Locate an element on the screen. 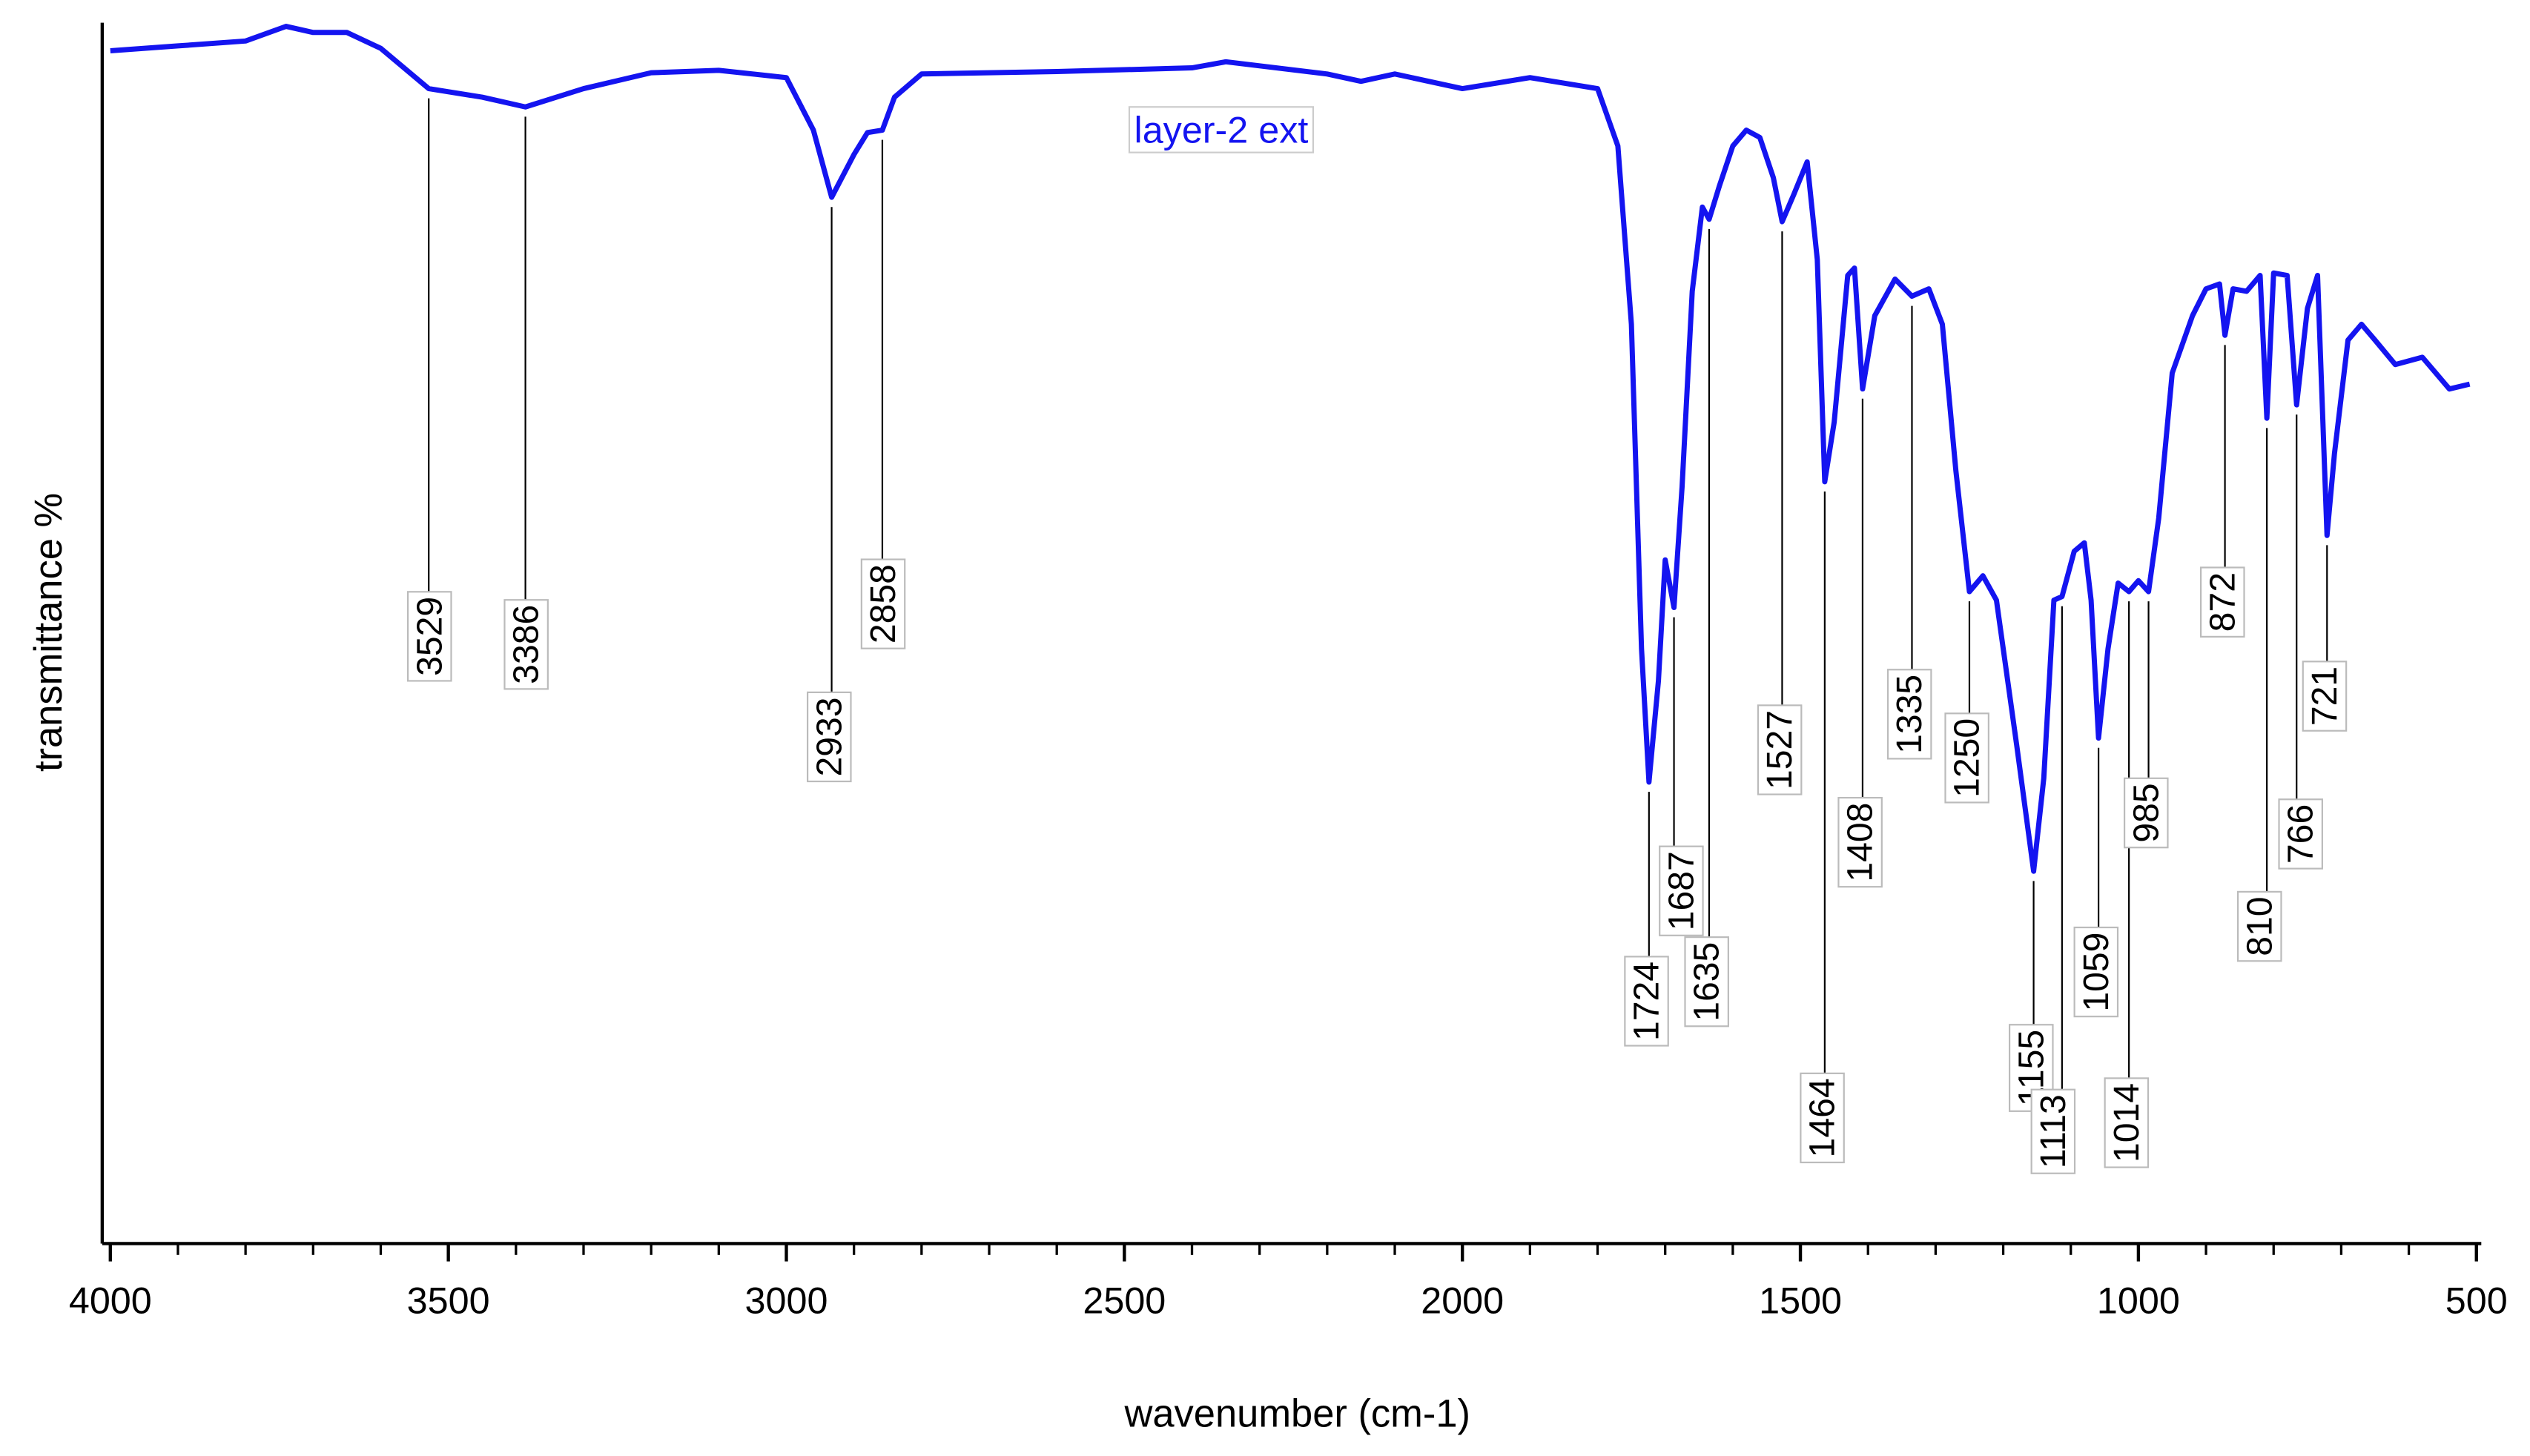 The height and width of the screenshot is (1456, 2530). peak-label-text: 1724 is located at coordinates (1647, 1002).